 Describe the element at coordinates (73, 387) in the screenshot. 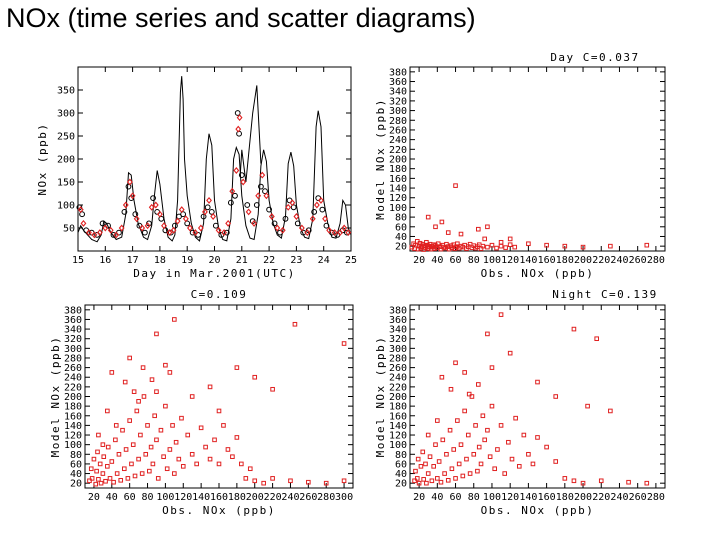

I see `y-tick-label: 220` at that location.